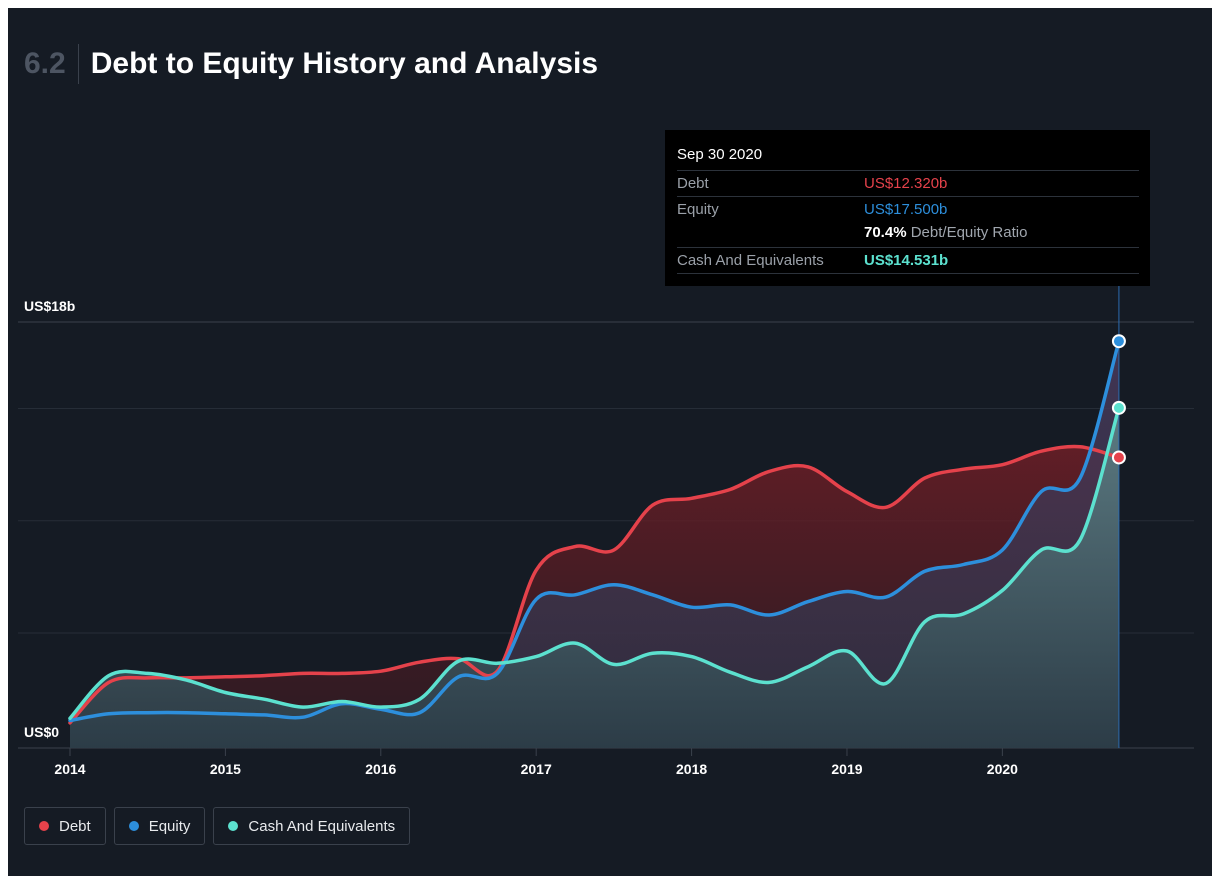 This screenshot has width=1220, height=884. I want to click on section-heading: 6.2 Debt to Equity History and Analysis, so click(311, 64).